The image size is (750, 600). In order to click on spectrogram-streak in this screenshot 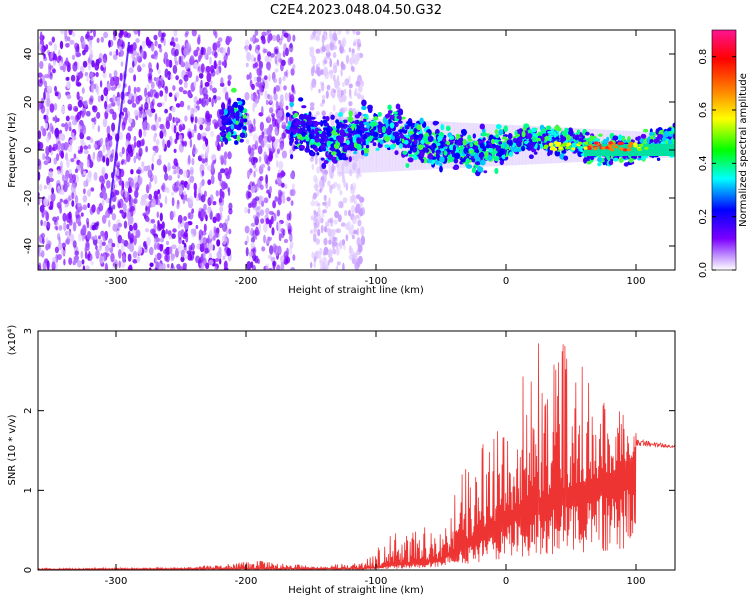, I will do `click(119, 126)`.